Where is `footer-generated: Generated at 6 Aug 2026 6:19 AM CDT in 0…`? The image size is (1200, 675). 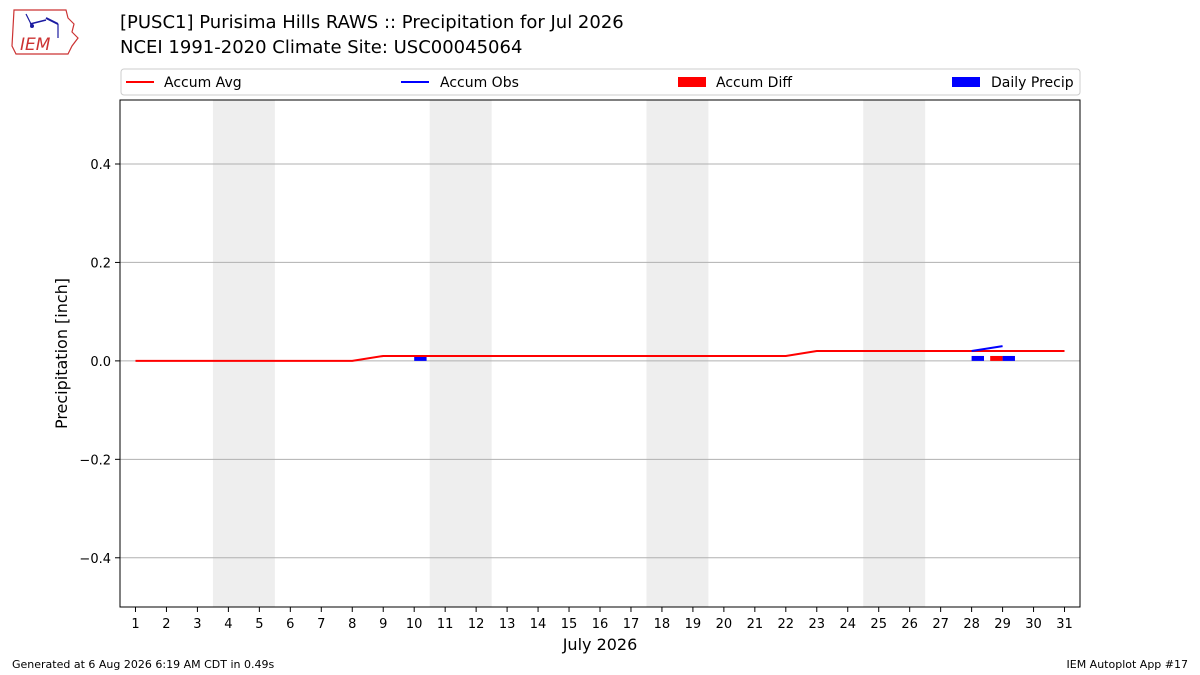 footer-generated: Generated at 6 Aug 2026 6:19 AM CDT in 0… is located at coordinates (143, 664).